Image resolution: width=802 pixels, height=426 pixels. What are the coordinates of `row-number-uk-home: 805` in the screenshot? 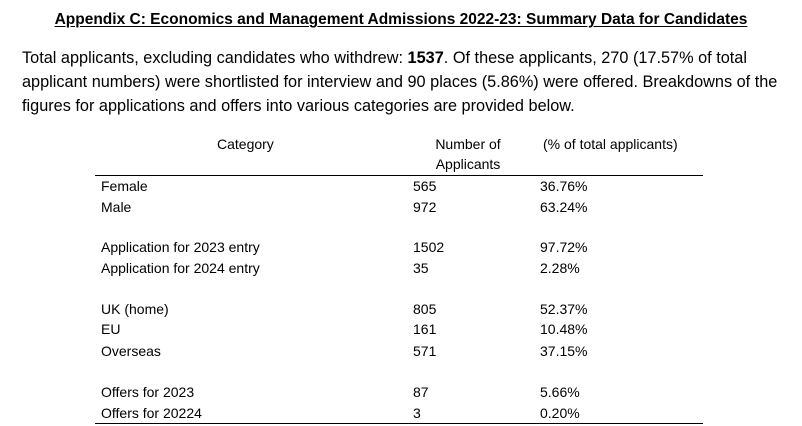 It's located at (425, 309).